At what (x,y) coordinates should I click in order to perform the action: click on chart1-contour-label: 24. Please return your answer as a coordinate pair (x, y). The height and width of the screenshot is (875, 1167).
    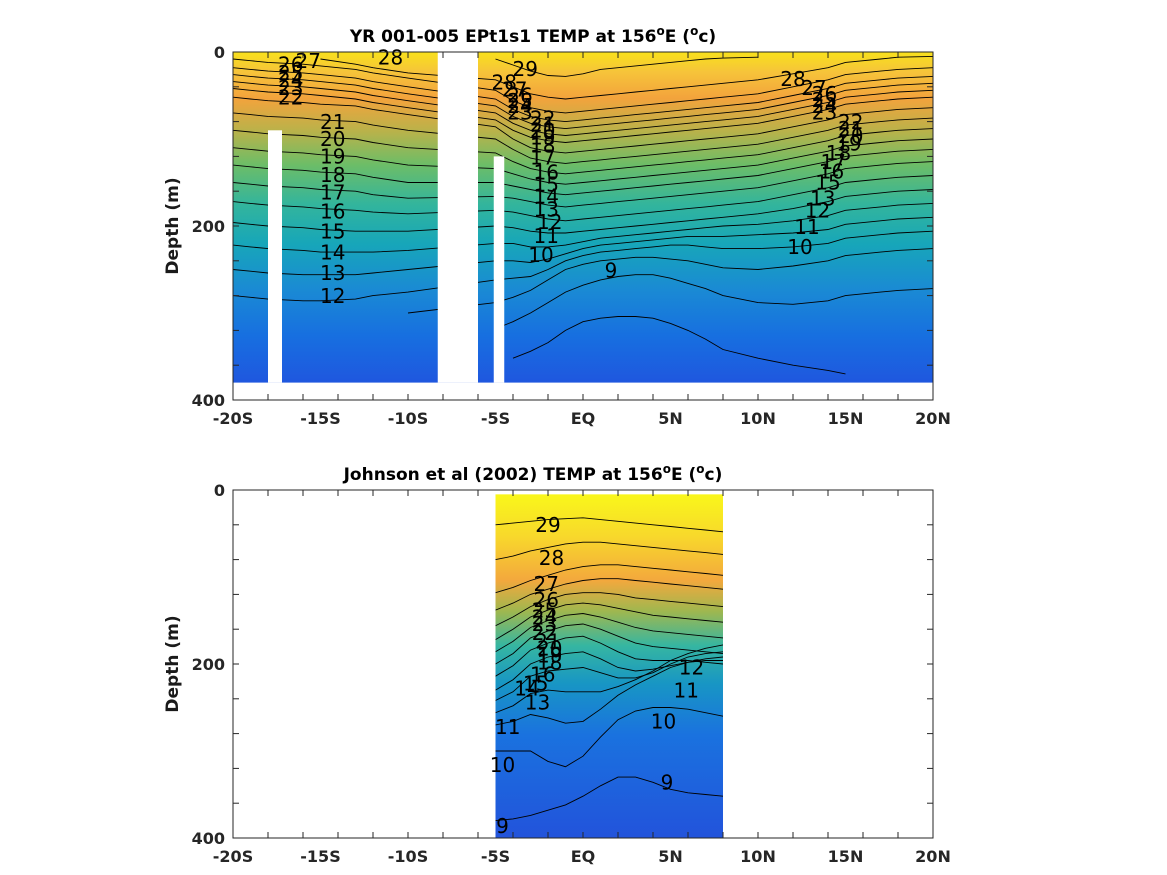
    Looking at the image, I should click on (544, 617).